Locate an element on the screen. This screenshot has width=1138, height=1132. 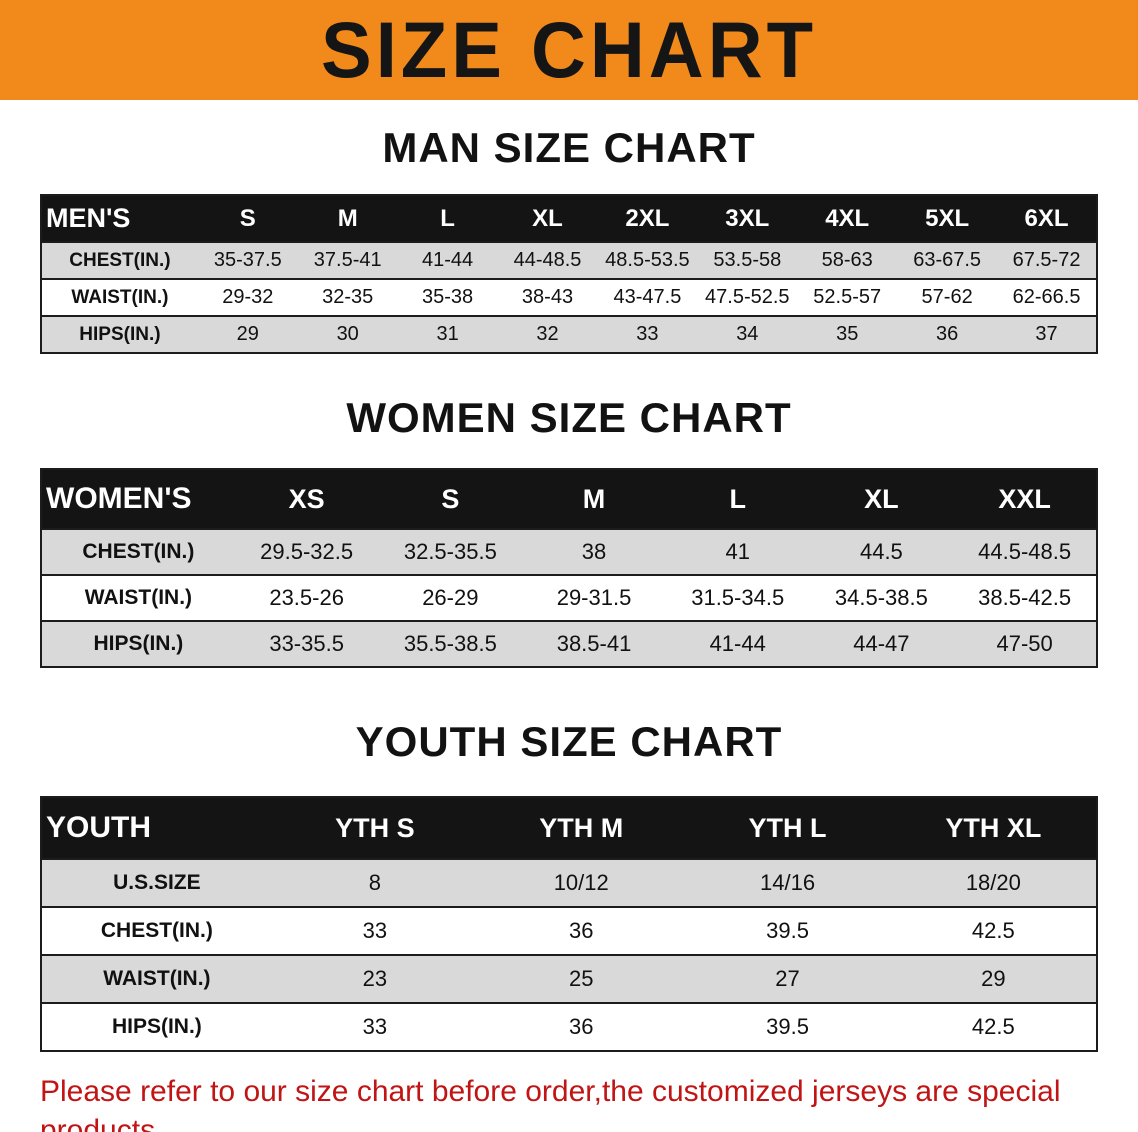
measurement-row: U.S.SIZE 8 10/12 14/16 18/20 is located at coordinates (569, 882).